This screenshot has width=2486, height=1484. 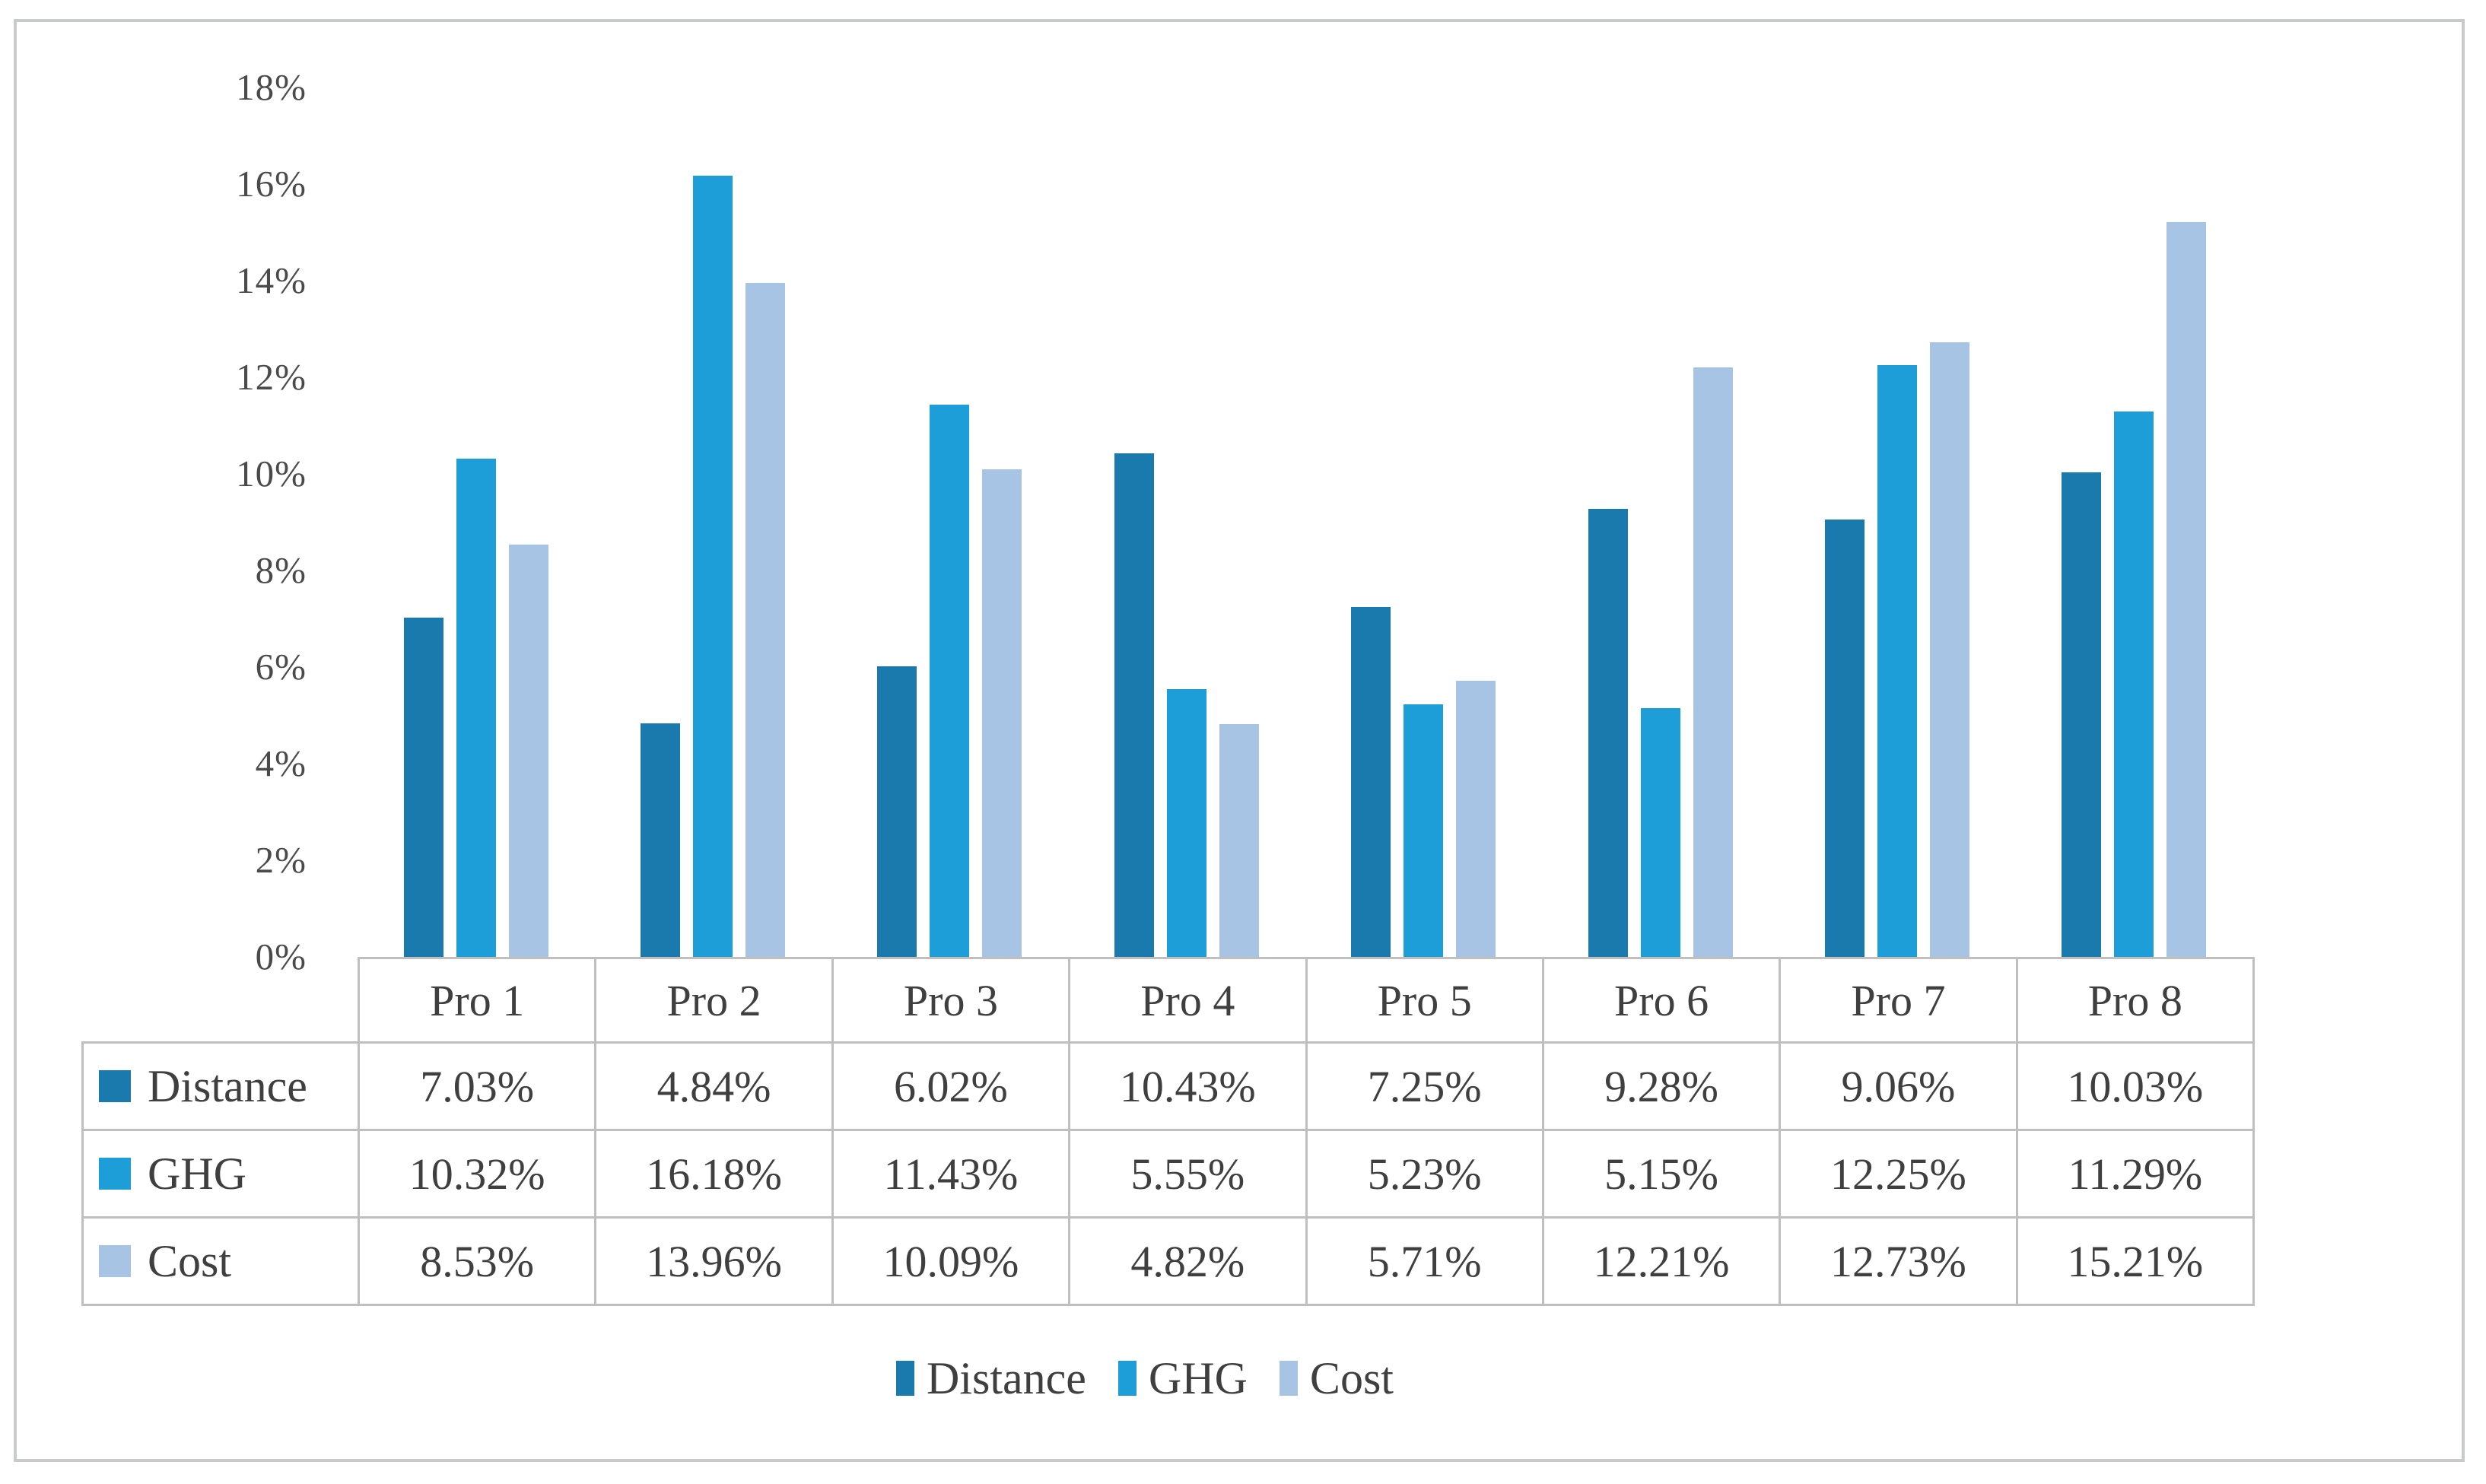 What do you see at coordinates (1898, 1174) in the screenshot?
I see `table-value-ghg-pro-7: 12.25%` at bounding box center [1898, 1174].